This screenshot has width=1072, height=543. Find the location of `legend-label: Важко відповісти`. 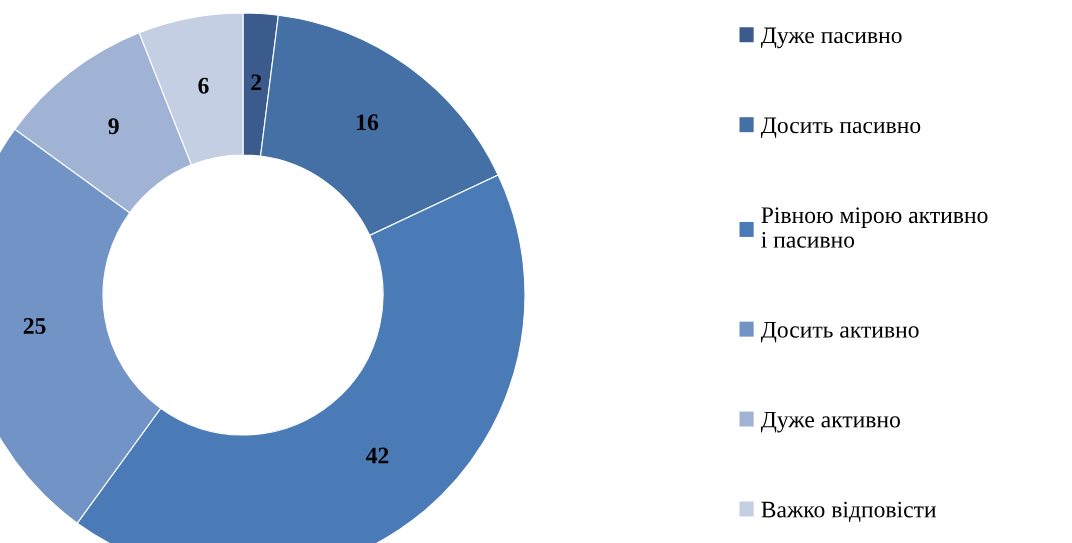

legend-label: Важко відповісти is located at coordinates (848, 511).